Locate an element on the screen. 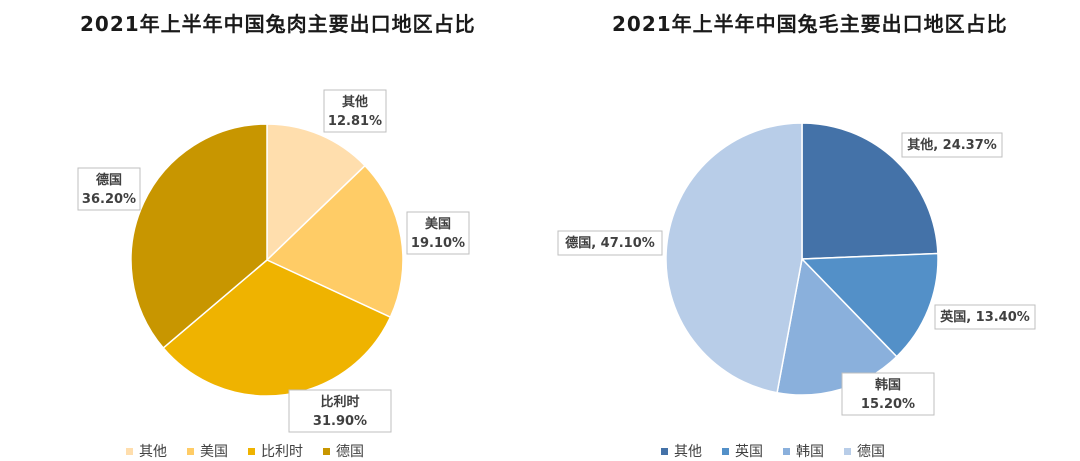 This screenshot has height=461, width=1080. chart-title-rabbit-meat: 2021年上半年中国兔肉主要出口地区占比 is located at coordinates (278, 24).